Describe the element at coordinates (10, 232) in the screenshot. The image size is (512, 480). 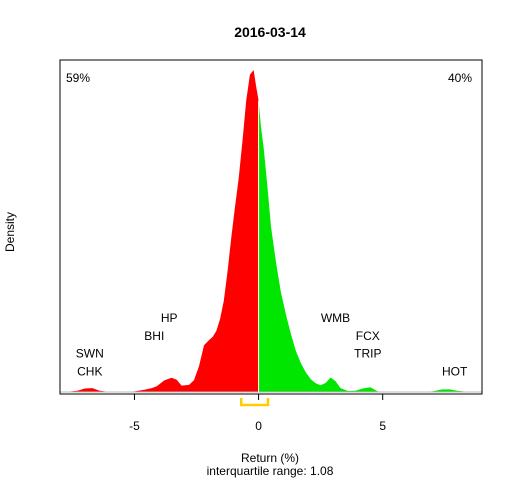
I see `y-axis-label: Density` at that location.